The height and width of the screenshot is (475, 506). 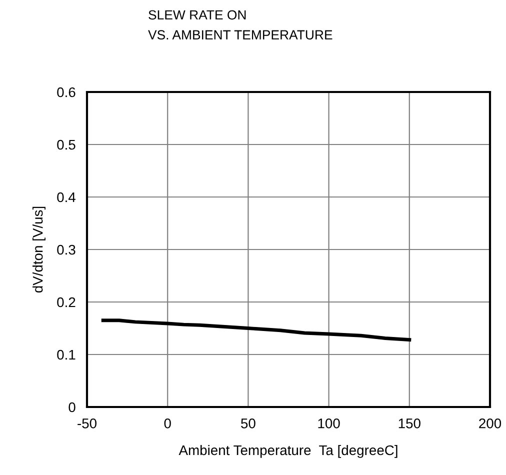 What do you see at coordinates (66, 302) in the screenshot?
I see `y-tick-label: 0.2` at bounding box center [66, 302].